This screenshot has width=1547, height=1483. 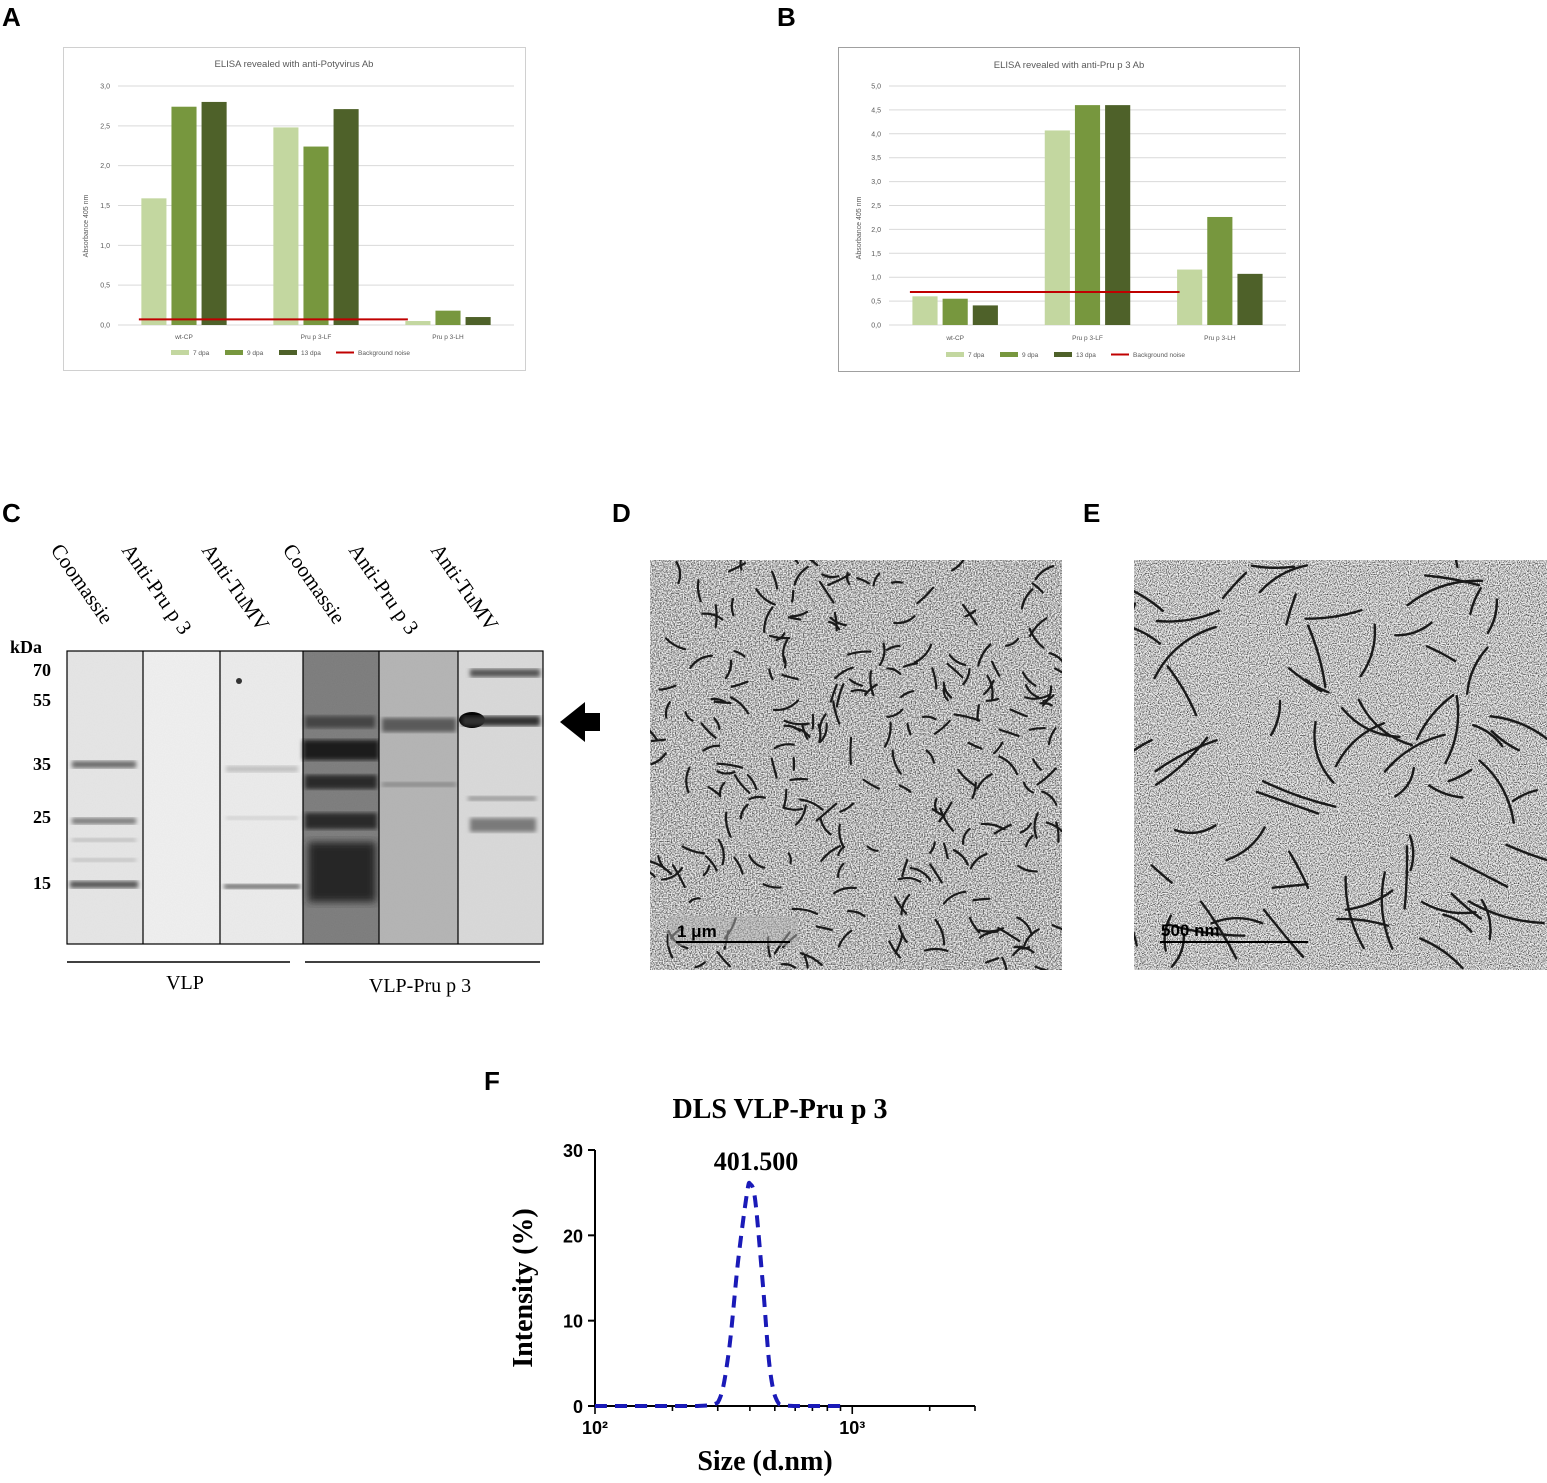 I want to click on lane-label-1: Coomassie, so click(x=82, y=583).